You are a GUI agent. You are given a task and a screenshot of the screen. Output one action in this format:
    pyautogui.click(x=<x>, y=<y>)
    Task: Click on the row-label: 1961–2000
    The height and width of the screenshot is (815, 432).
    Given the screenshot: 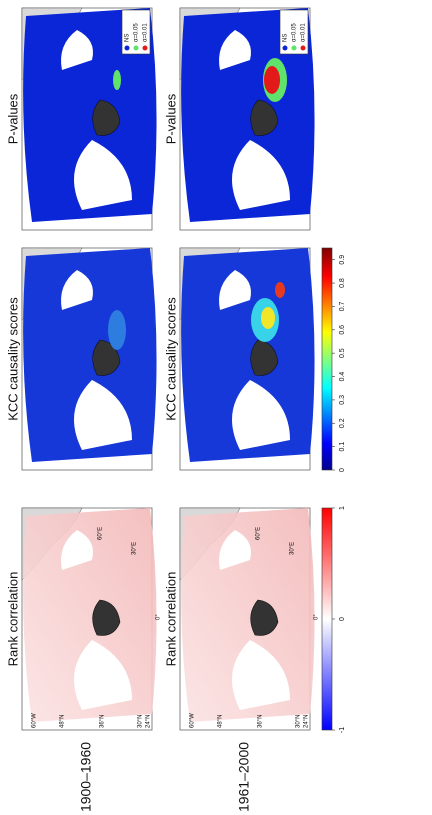 What is the action you would take?
    pyautogui.click(x=244, y=777)
    